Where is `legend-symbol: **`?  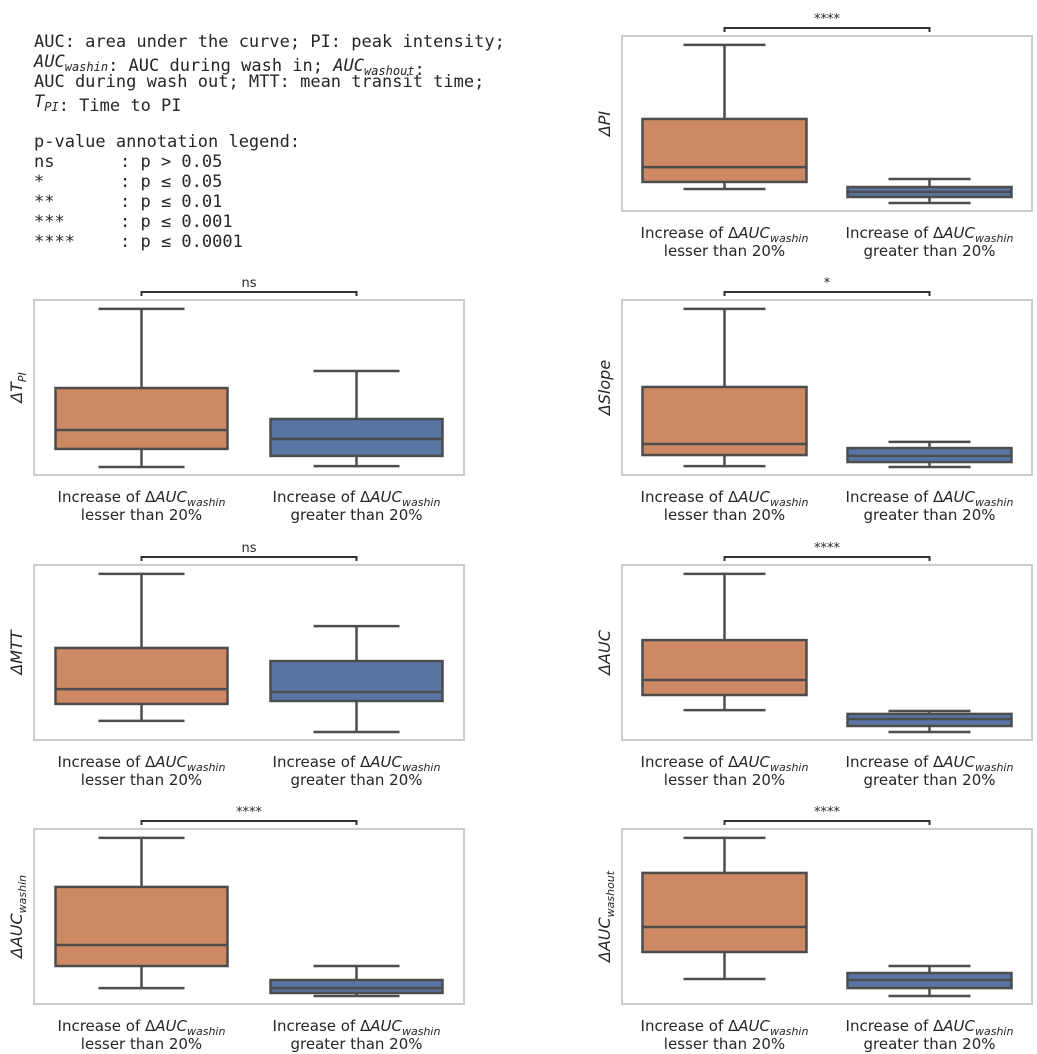
legend-symbol: ** is located at coordinates (44, 202).